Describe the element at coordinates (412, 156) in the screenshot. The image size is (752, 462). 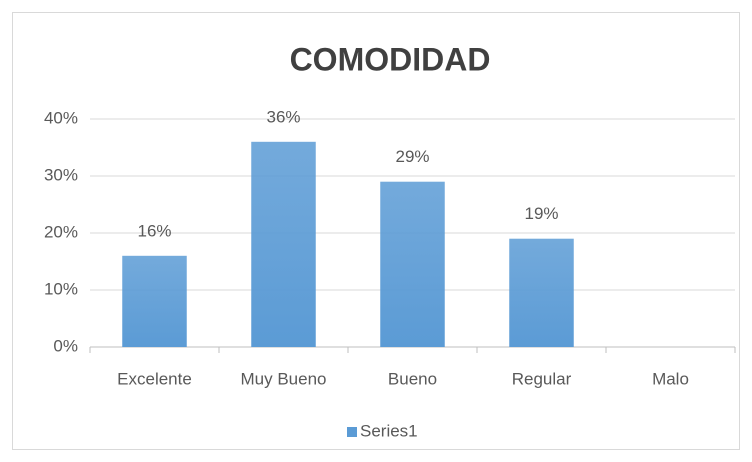
I see `data-label: 29%` at that location.